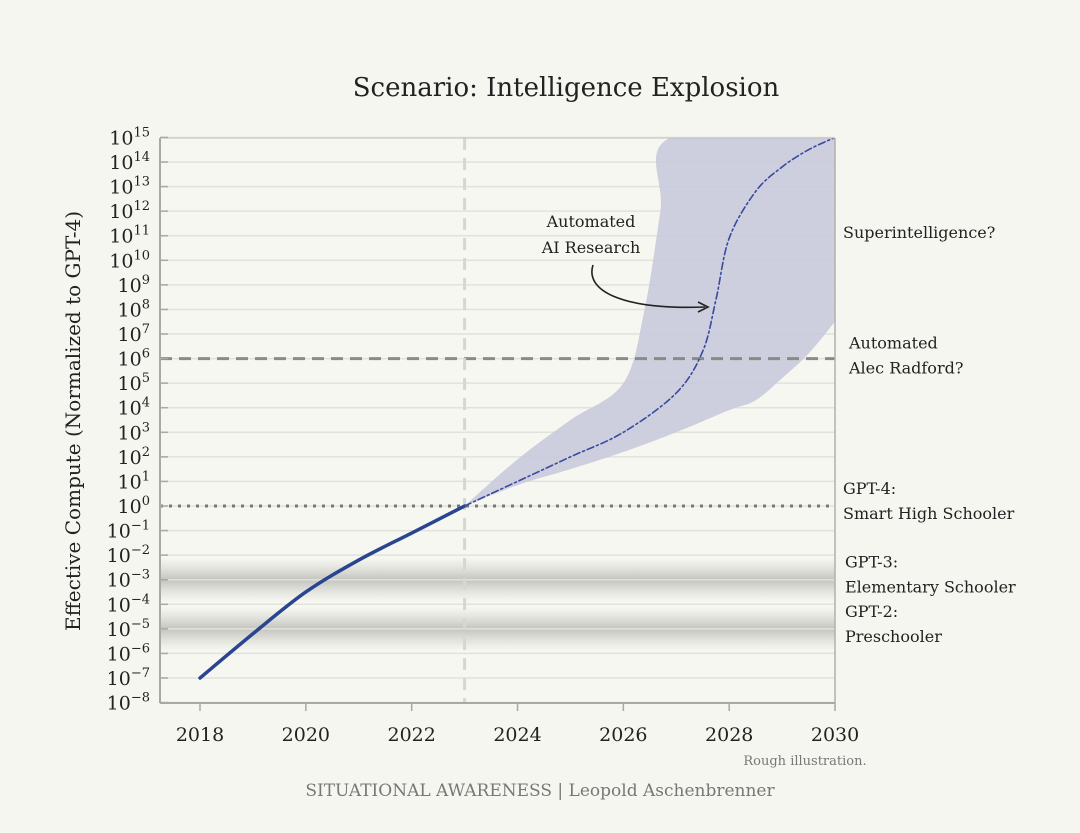 The height and width of the screenshot is (833, 1080). I want to click on y-tick-label: 10¹⁰, so click(129, 260).